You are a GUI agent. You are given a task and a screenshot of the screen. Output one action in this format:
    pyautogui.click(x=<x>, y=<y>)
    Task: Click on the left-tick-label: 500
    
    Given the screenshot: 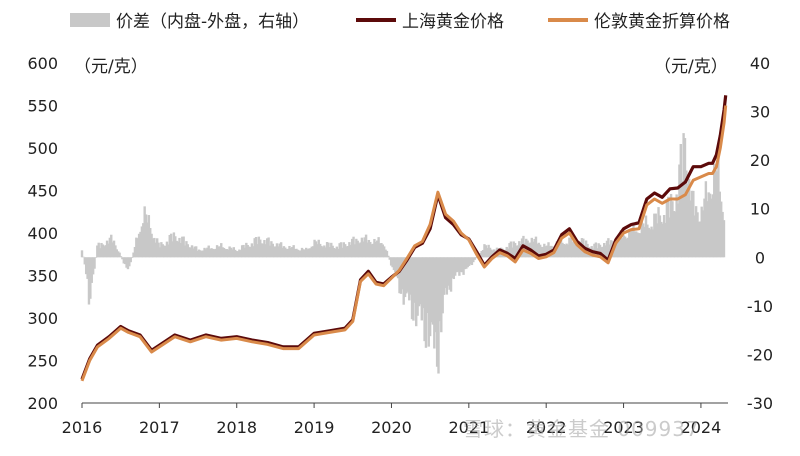 What is the action you would take?
    pyautogui.click(x=42, y=148)
    